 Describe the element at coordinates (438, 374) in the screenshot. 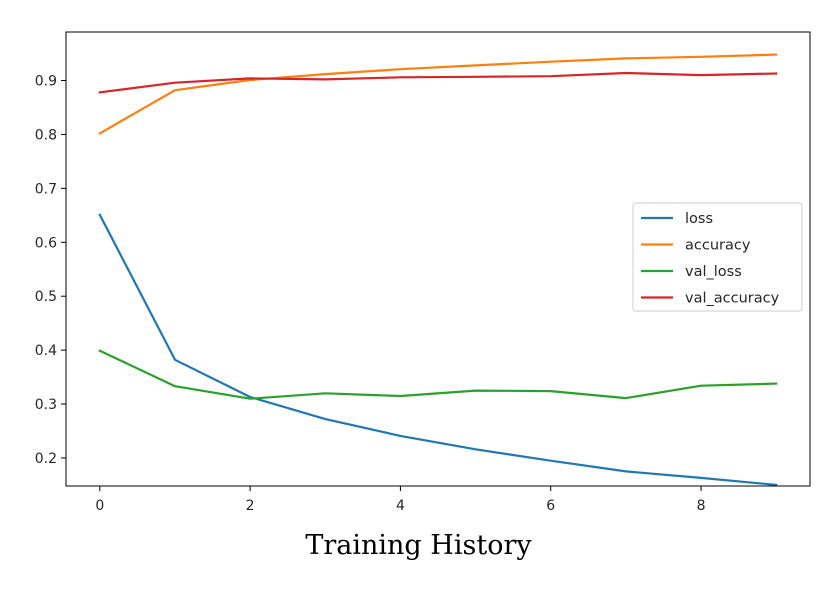

I see `series-line-val-loss` at that location.